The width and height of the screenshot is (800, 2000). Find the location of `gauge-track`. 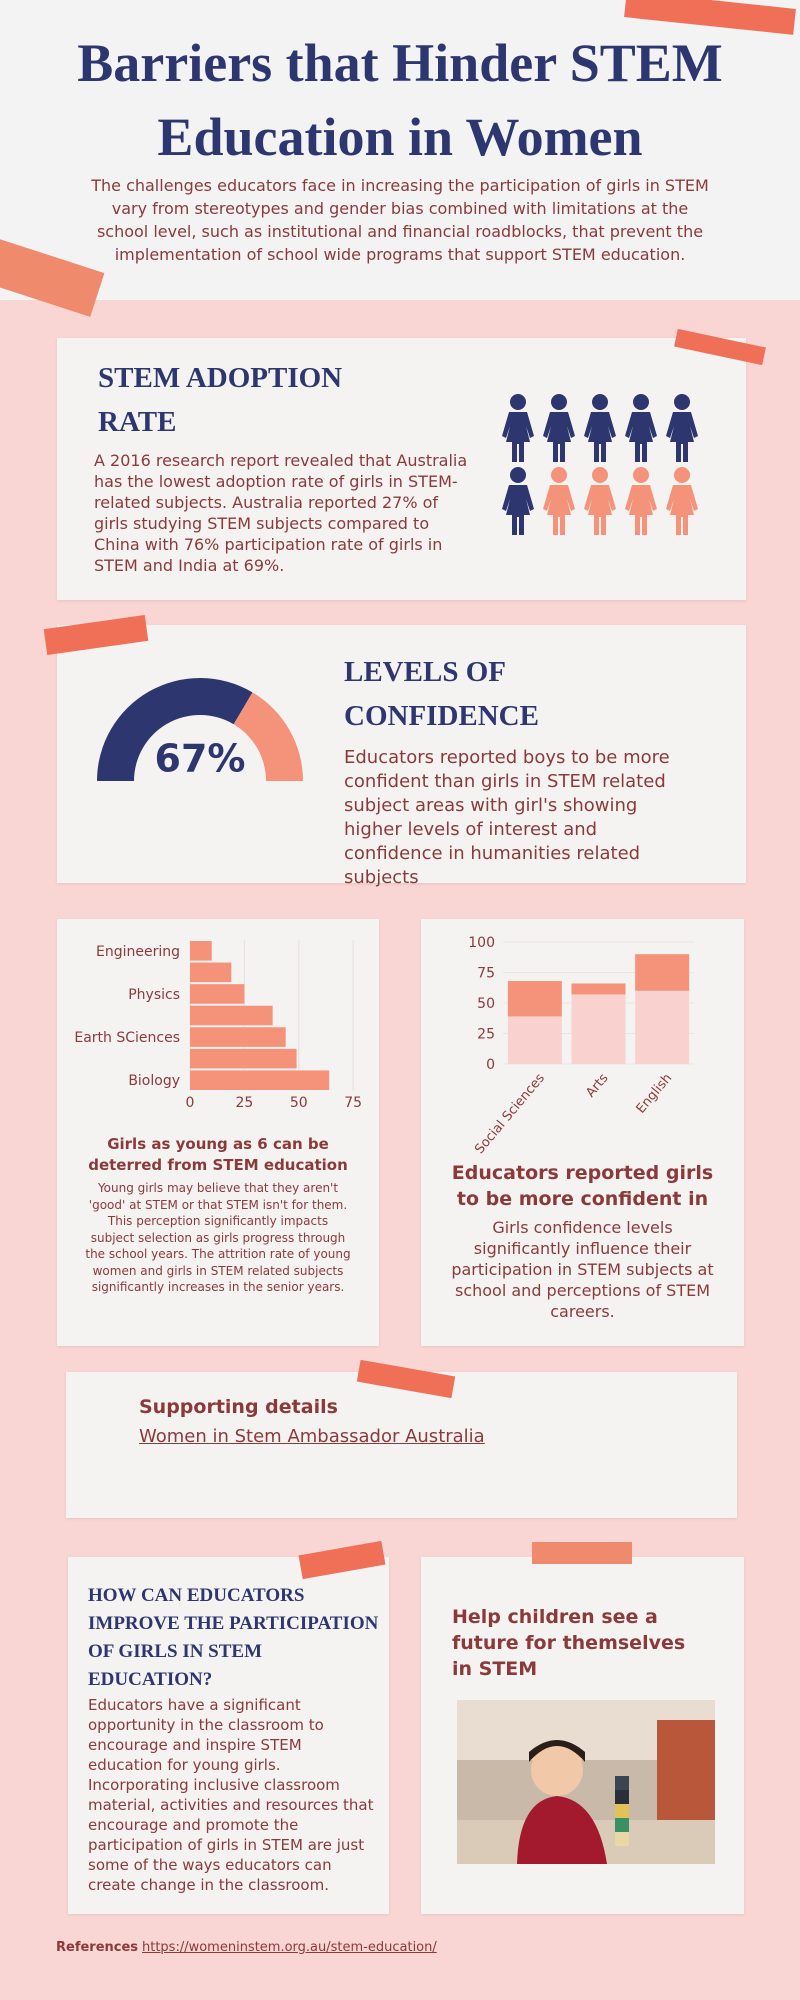

gauge-track is located at coordinates (268, 736).